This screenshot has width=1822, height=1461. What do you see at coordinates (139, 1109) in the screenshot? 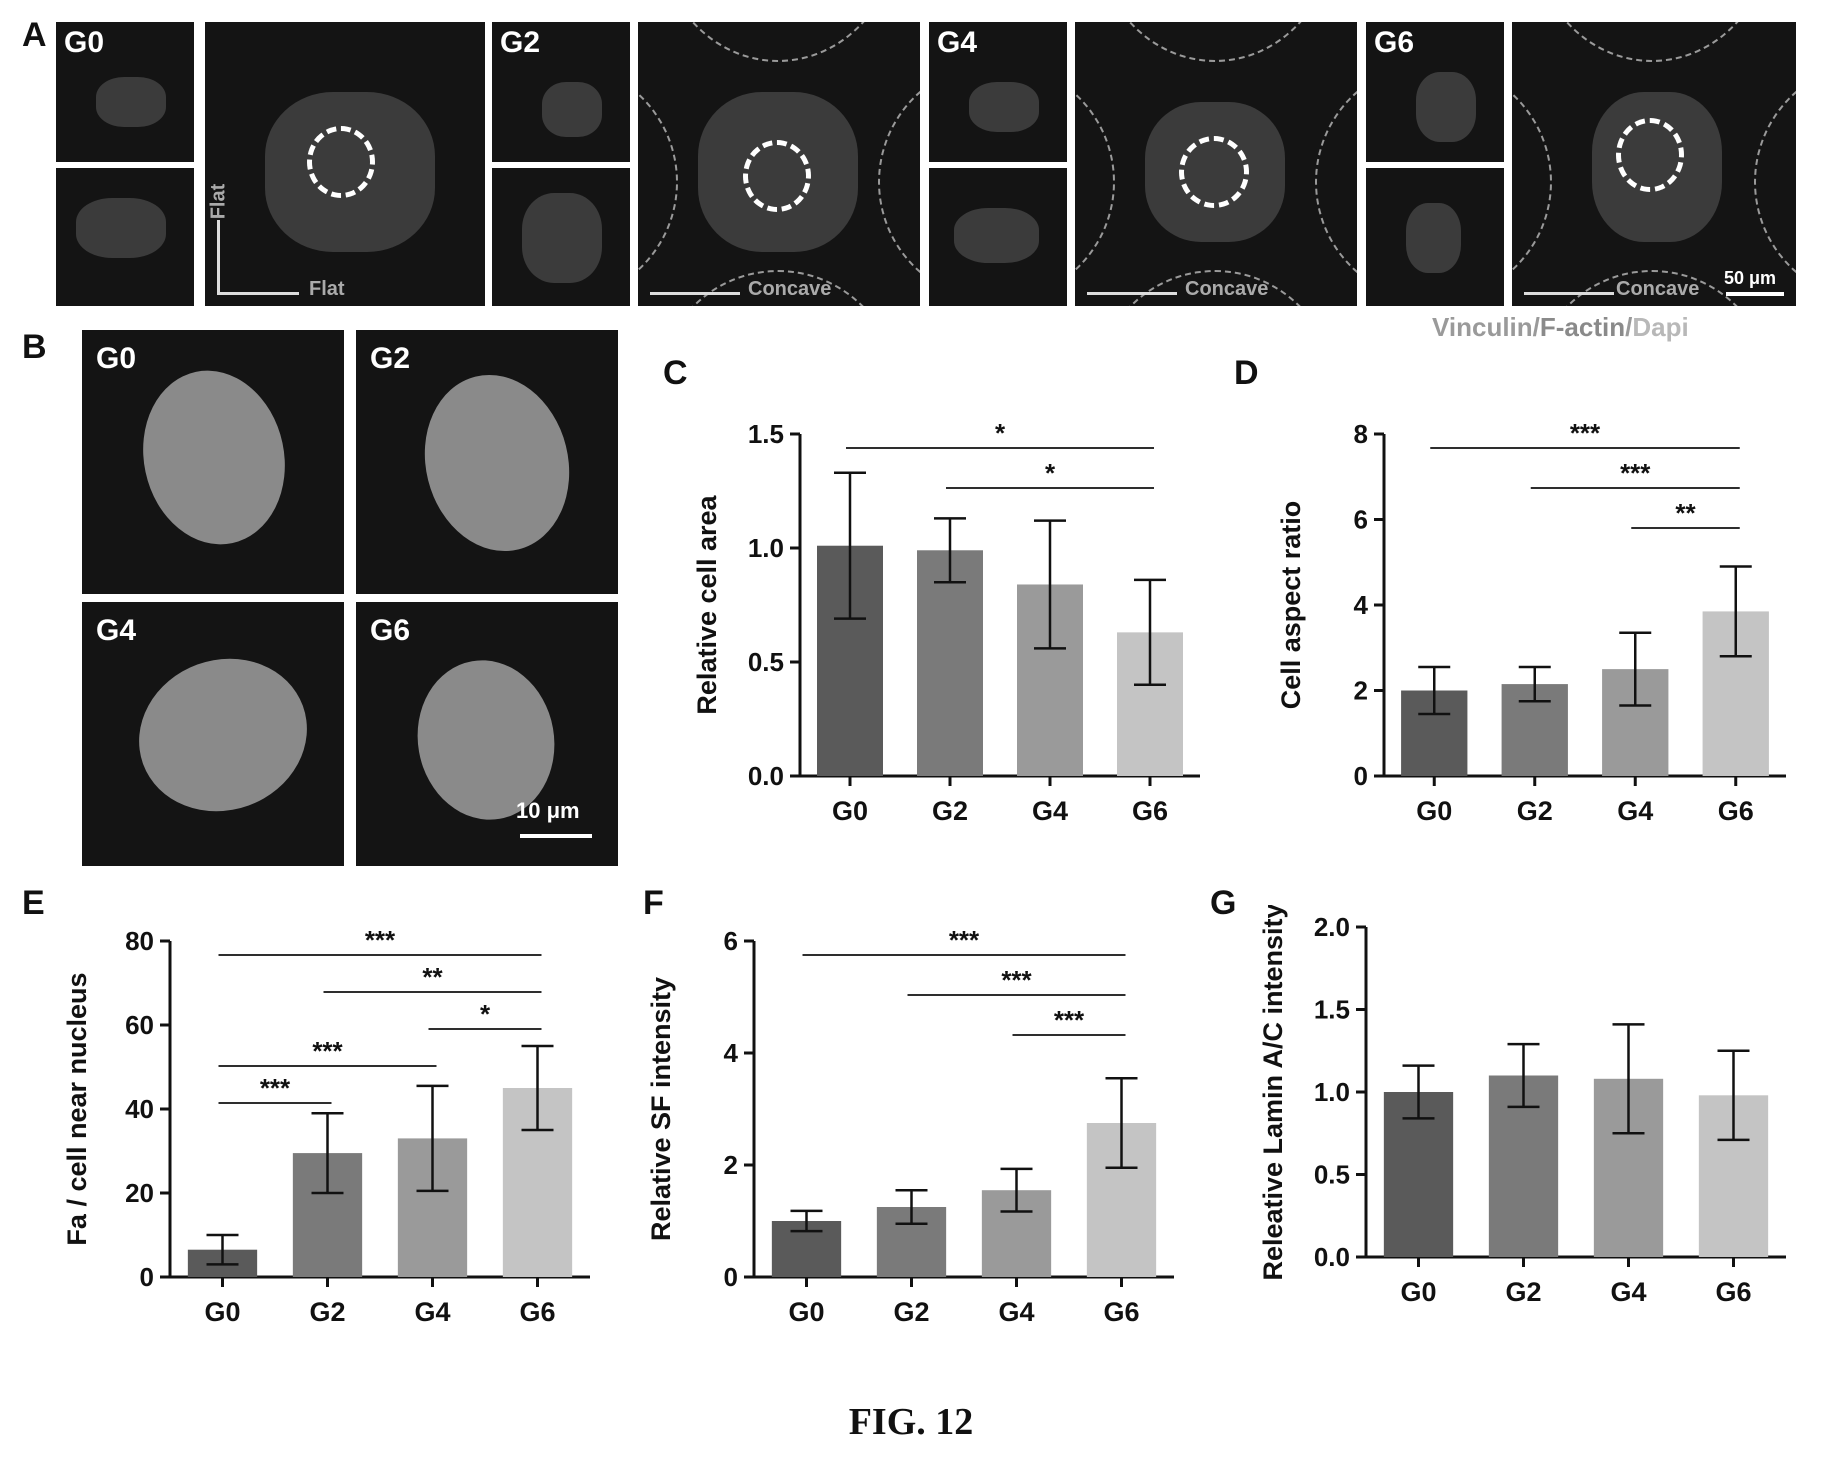
I see `y-tick-label: 40` at bounding box center [139, 1109].